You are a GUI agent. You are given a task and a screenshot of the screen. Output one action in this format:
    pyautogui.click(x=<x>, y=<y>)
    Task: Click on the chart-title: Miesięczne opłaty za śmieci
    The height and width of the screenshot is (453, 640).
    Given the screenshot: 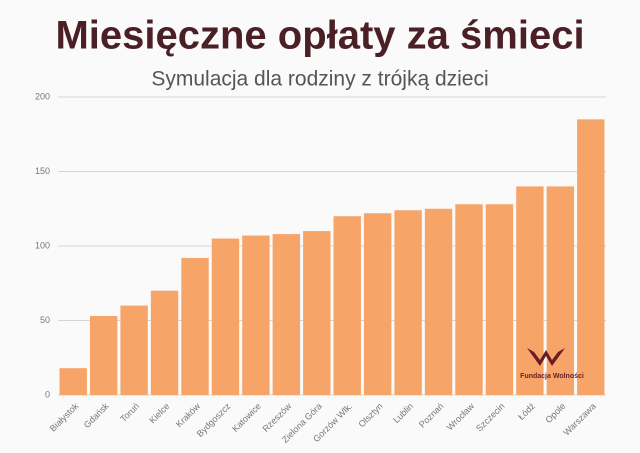 What is the action you would take?
    pyautogui.click(x=319, y=36)
    